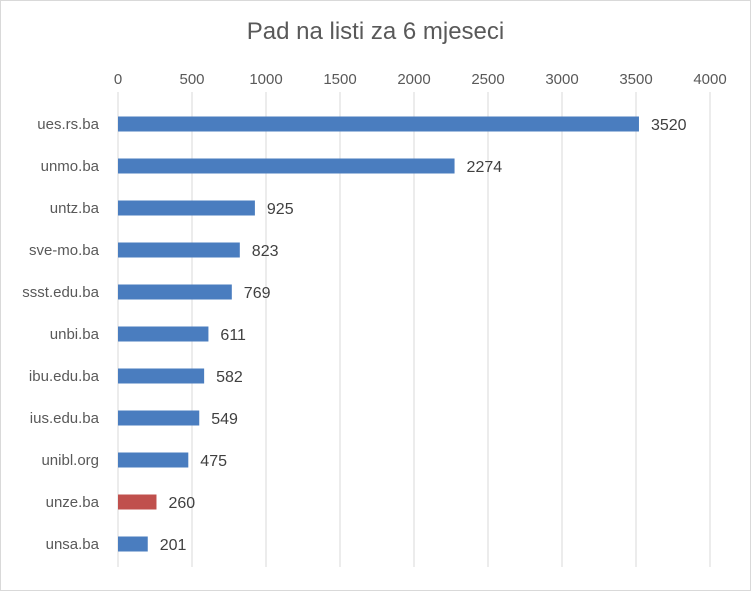  Describe the element at coordinates (213, 461) in the screenshot. I see `data-label: 475` at that location.